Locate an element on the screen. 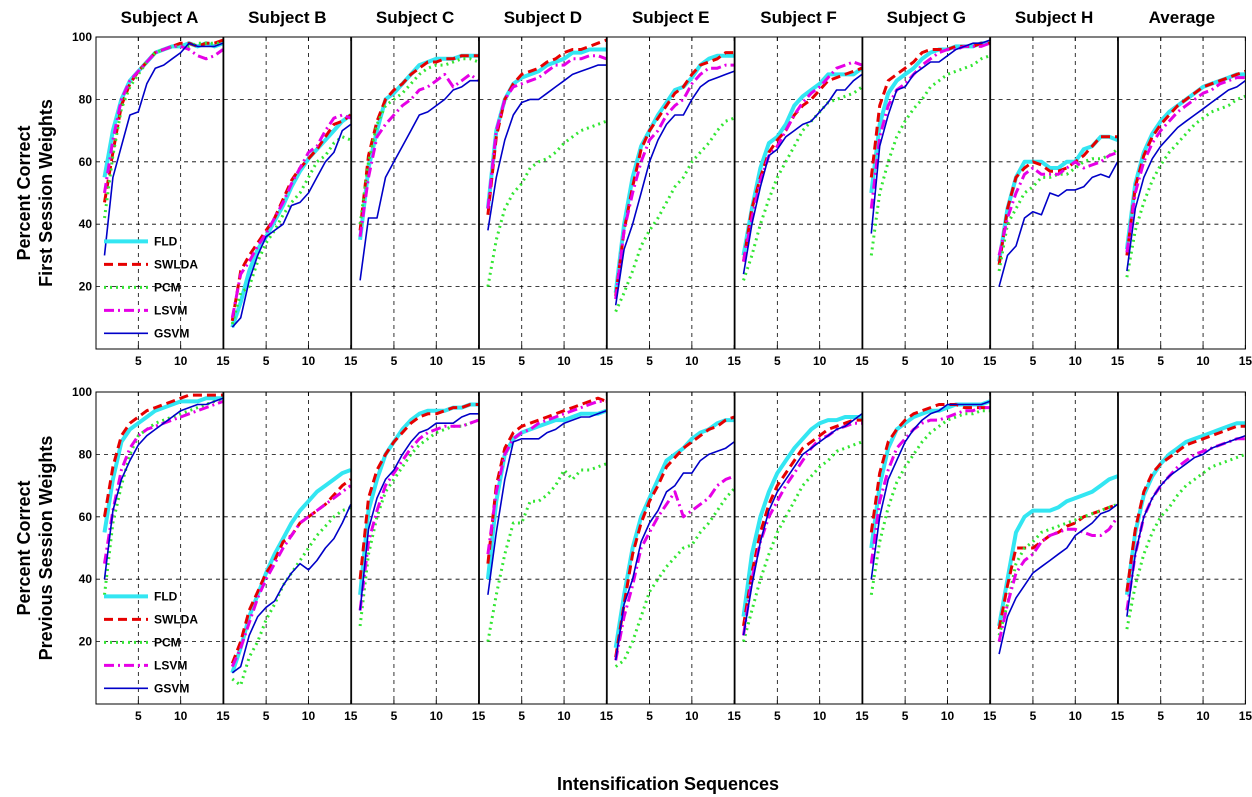  y-axis-label-line: Previous Session Weights is located at coordinates (46, 548).